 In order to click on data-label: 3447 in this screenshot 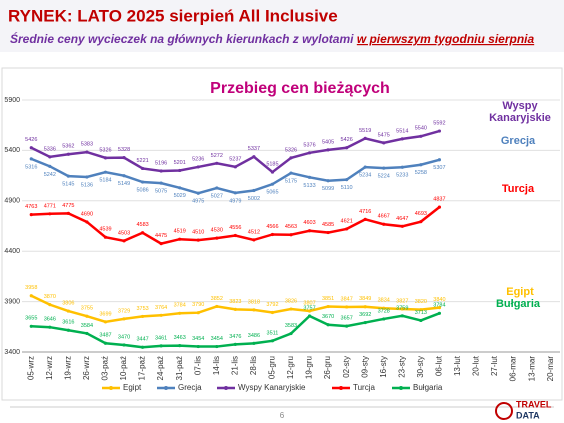, I will do `click(142, 340)`.